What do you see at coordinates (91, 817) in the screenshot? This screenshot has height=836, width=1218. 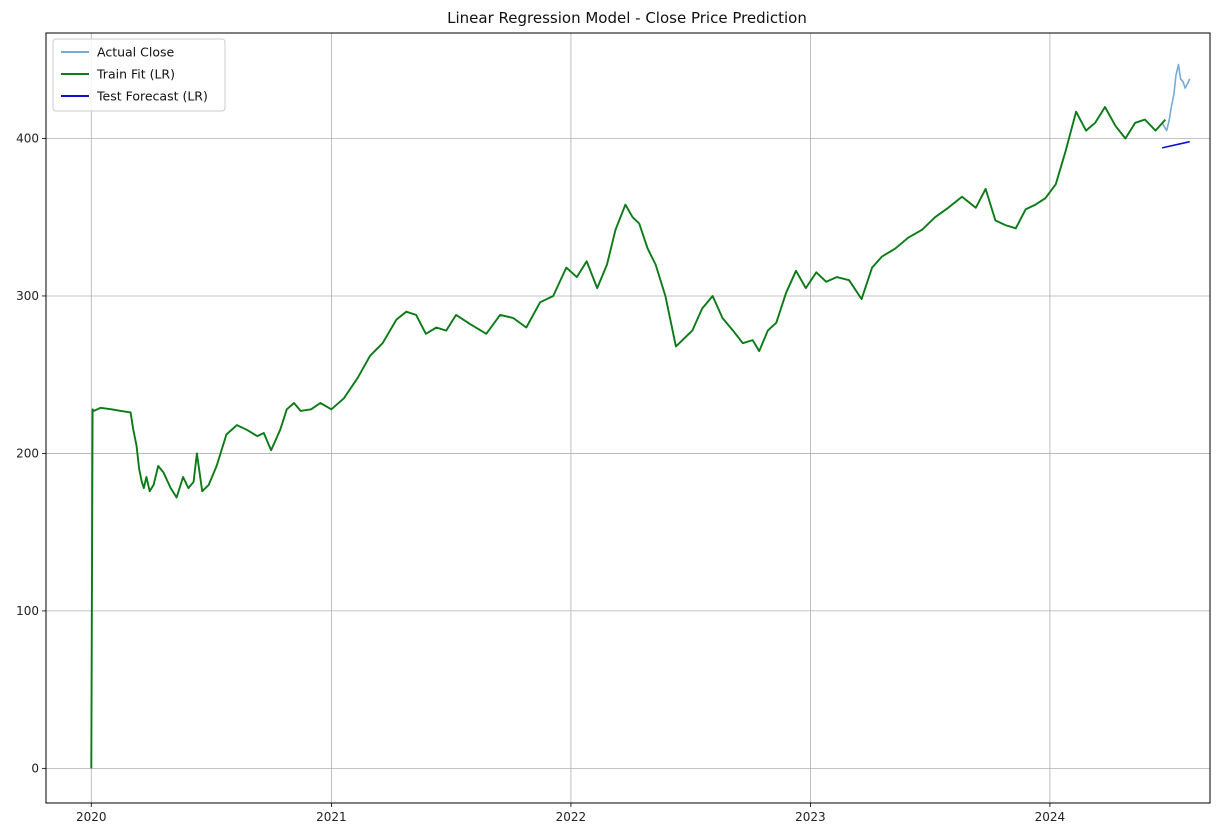 I see `x-tick-label: 2020` at bounding box center [91, 817].